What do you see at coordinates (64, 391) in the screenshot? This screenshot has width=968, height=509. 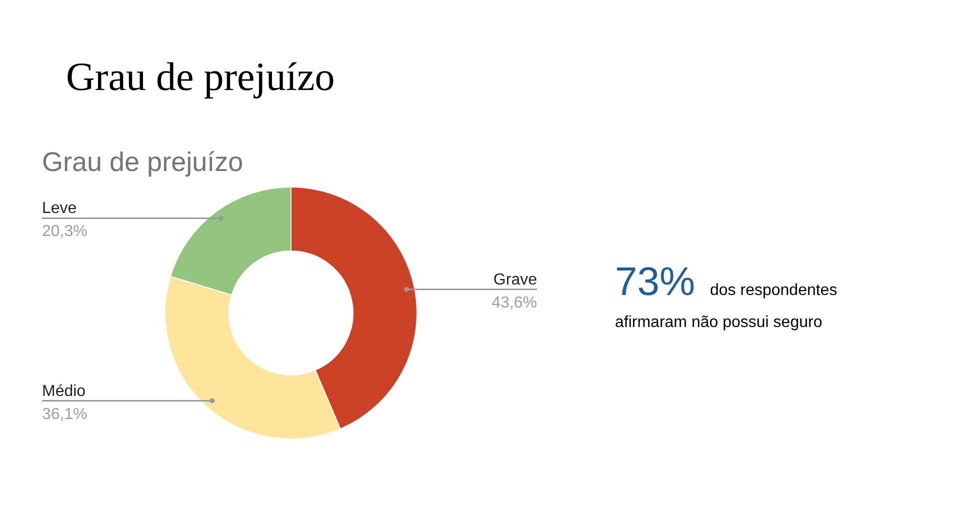 I see `slice-label: Médio` at bounding box center [64, 391].